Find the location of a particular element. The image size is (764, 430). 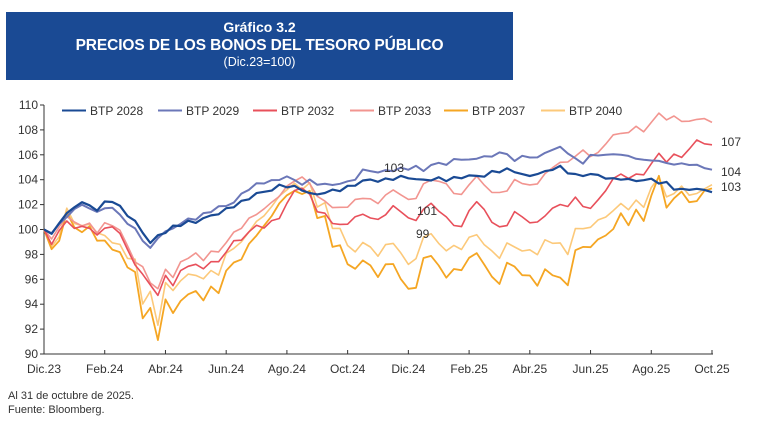

x-tick-label: Dic.23 is located at coordinates (44, 369).